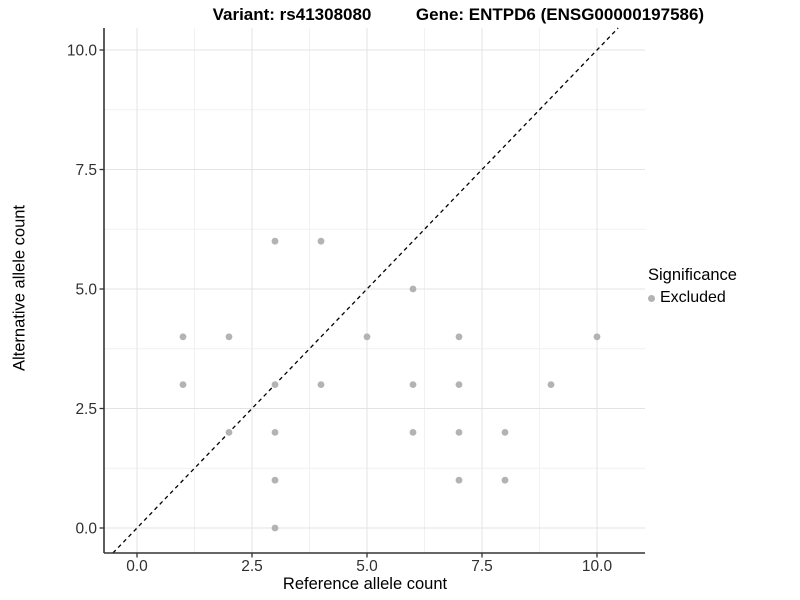  I want to click on excluded-point-icon, so click(651, 298).